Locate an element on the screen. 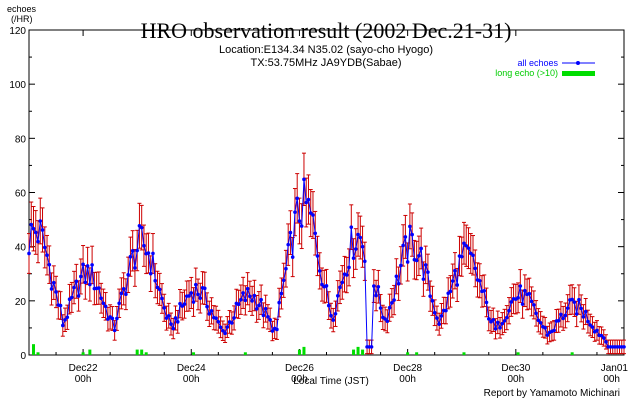  chart-subtitle-1: Location:E134.34 N35.02 (sayo-cho Hyogo) is located at coordinates (326, 50).